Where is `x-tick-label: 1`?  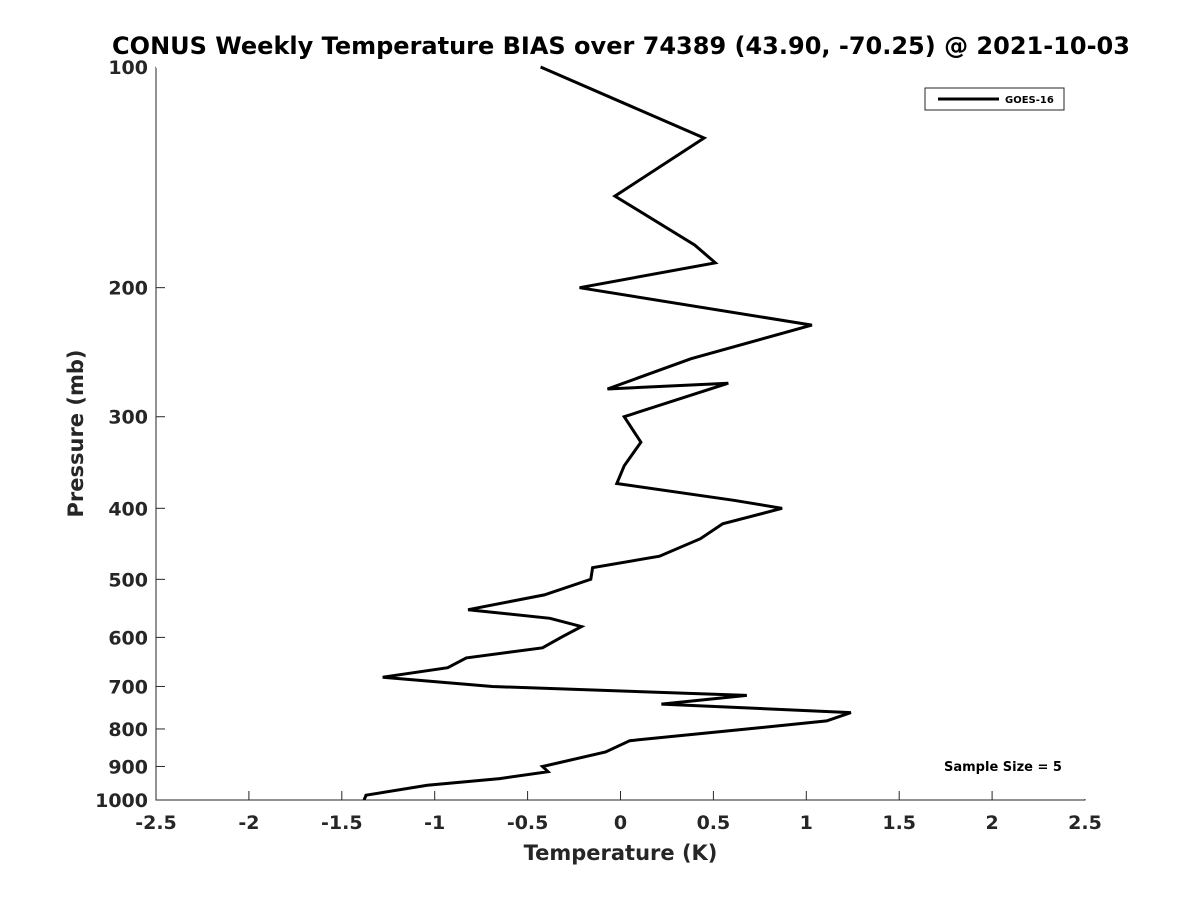
x-tick-label: 1 is located at coordinates (806, 823).